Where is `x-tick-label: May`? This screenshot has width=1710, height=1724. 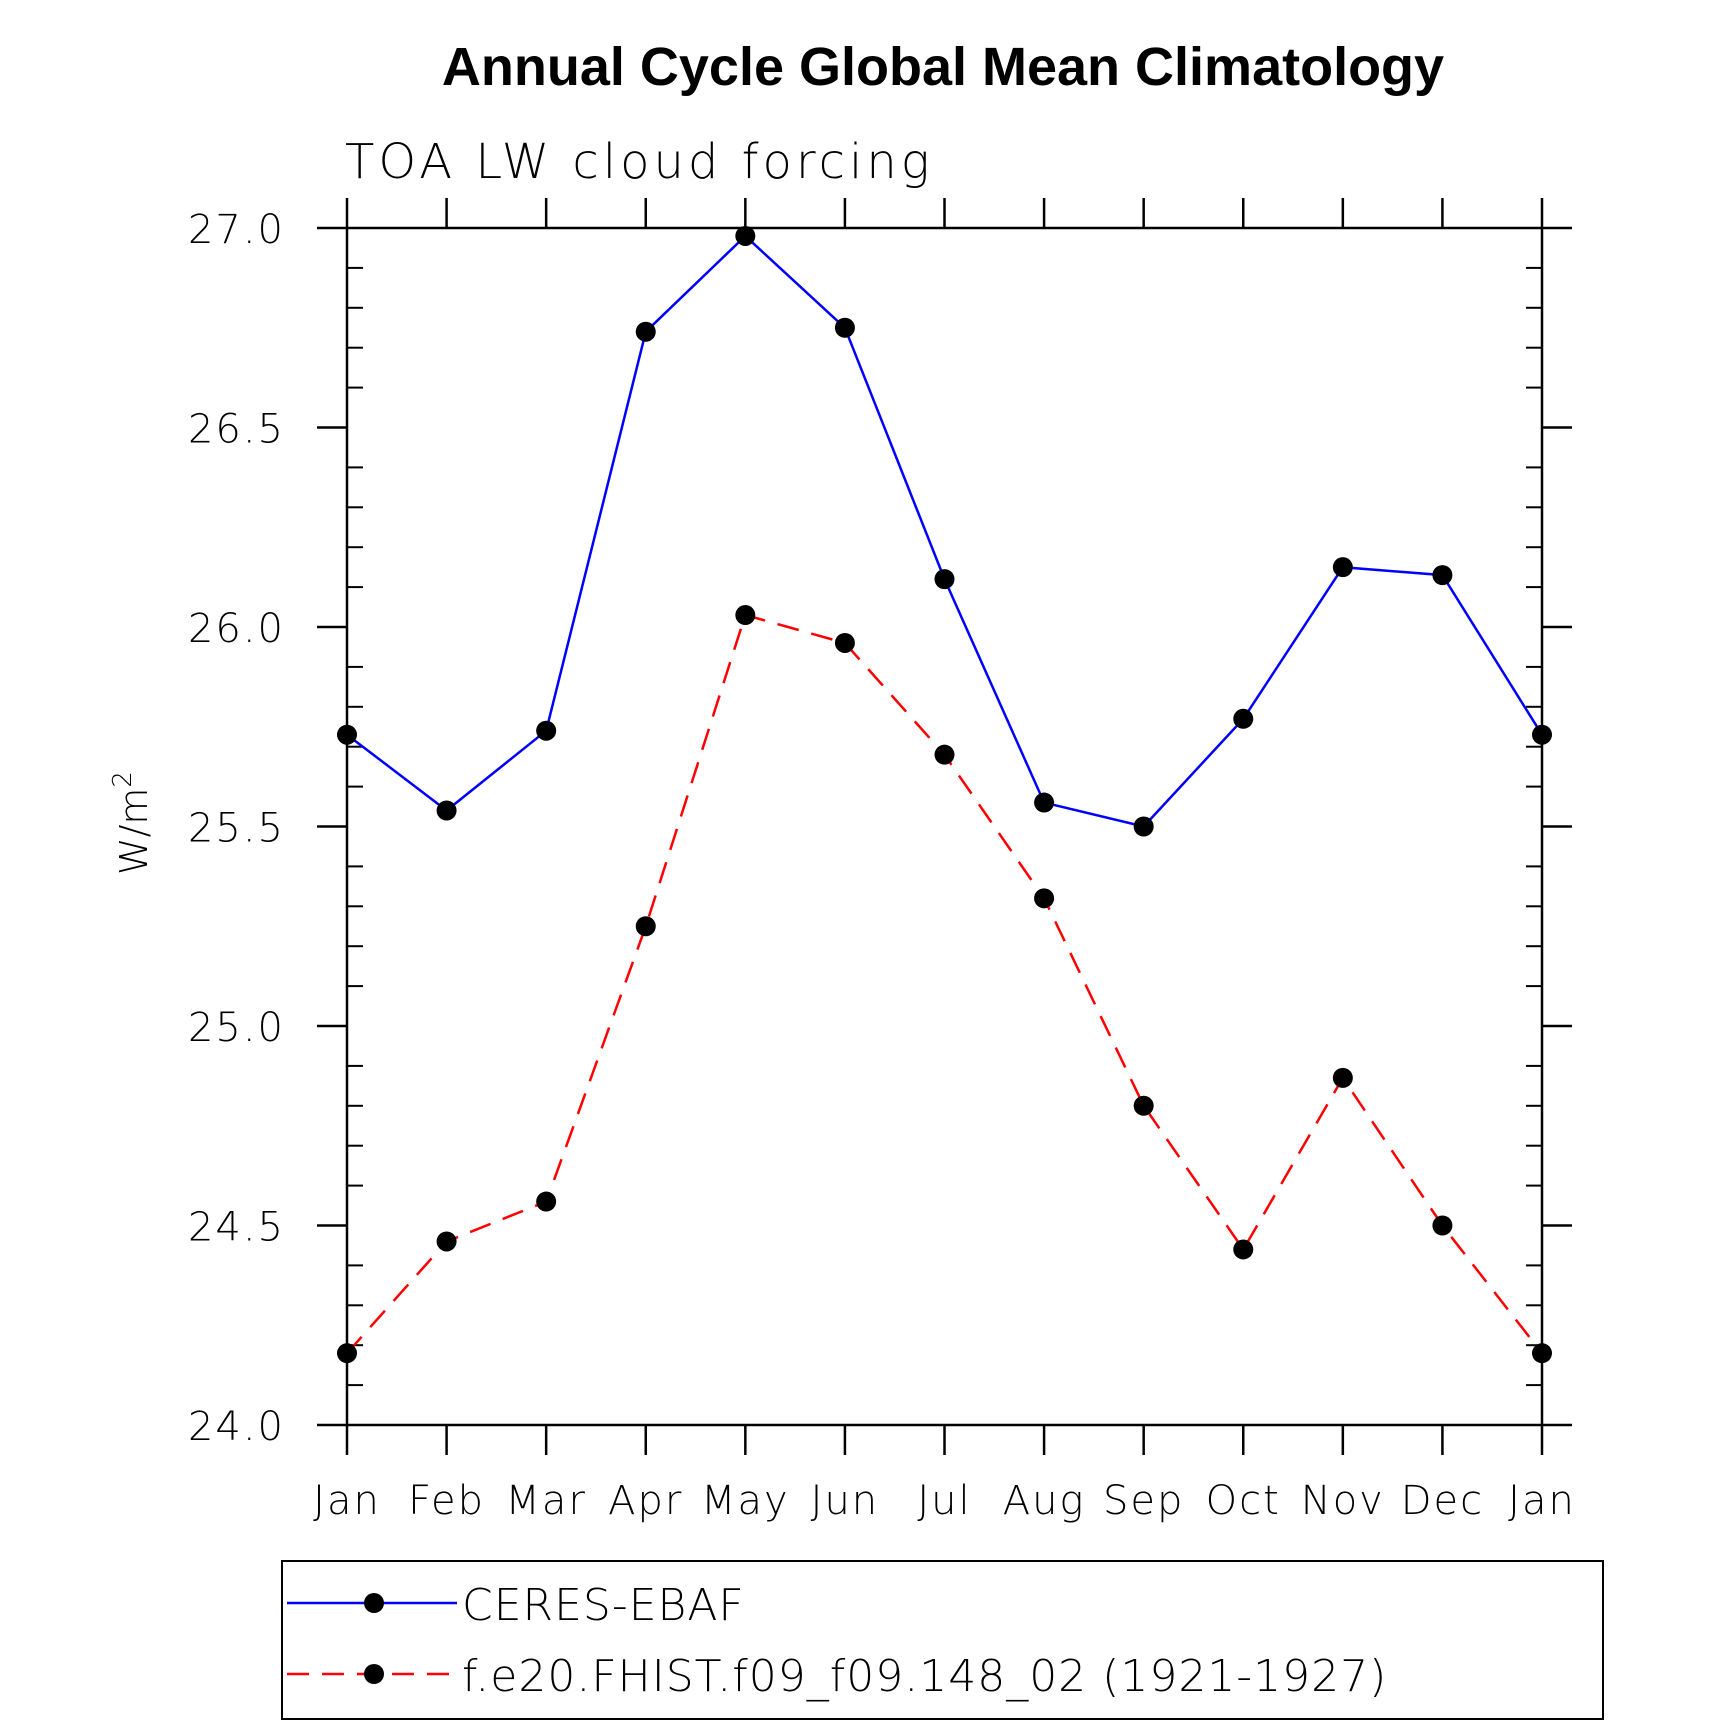 x-tick-label: May is located at coordinates (745, 1501).